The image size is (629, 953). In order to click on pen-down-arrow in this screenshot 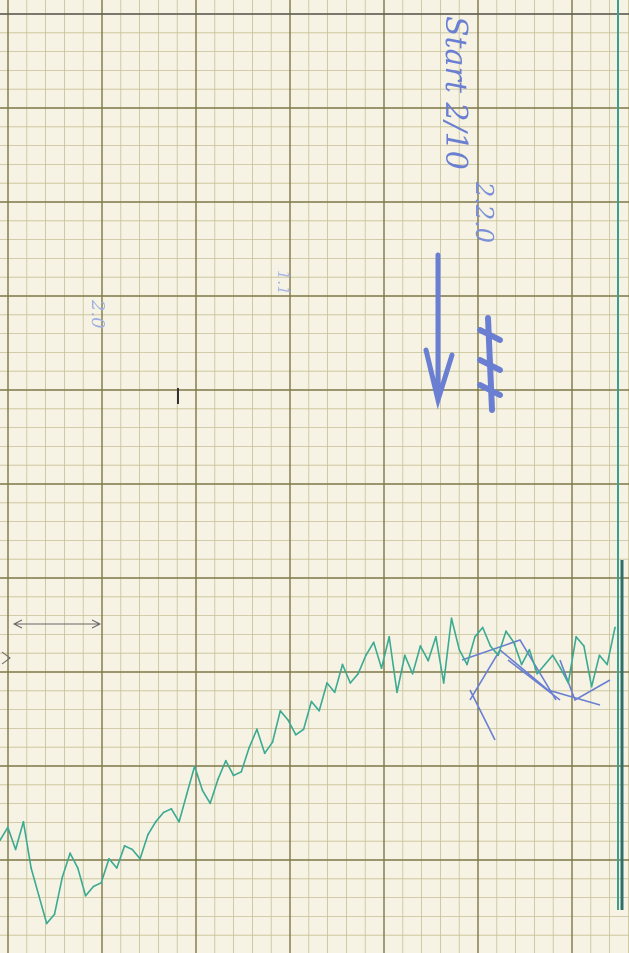, I will do `click(439, 331)`.